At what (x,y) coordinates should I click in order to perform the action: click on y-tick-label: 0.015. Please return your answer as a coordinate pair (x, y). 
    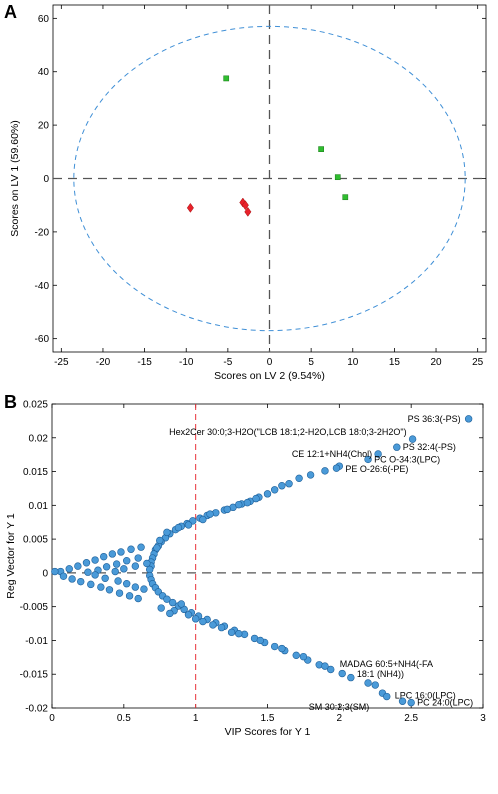
    Looking at the image, I should click on (35, 472).